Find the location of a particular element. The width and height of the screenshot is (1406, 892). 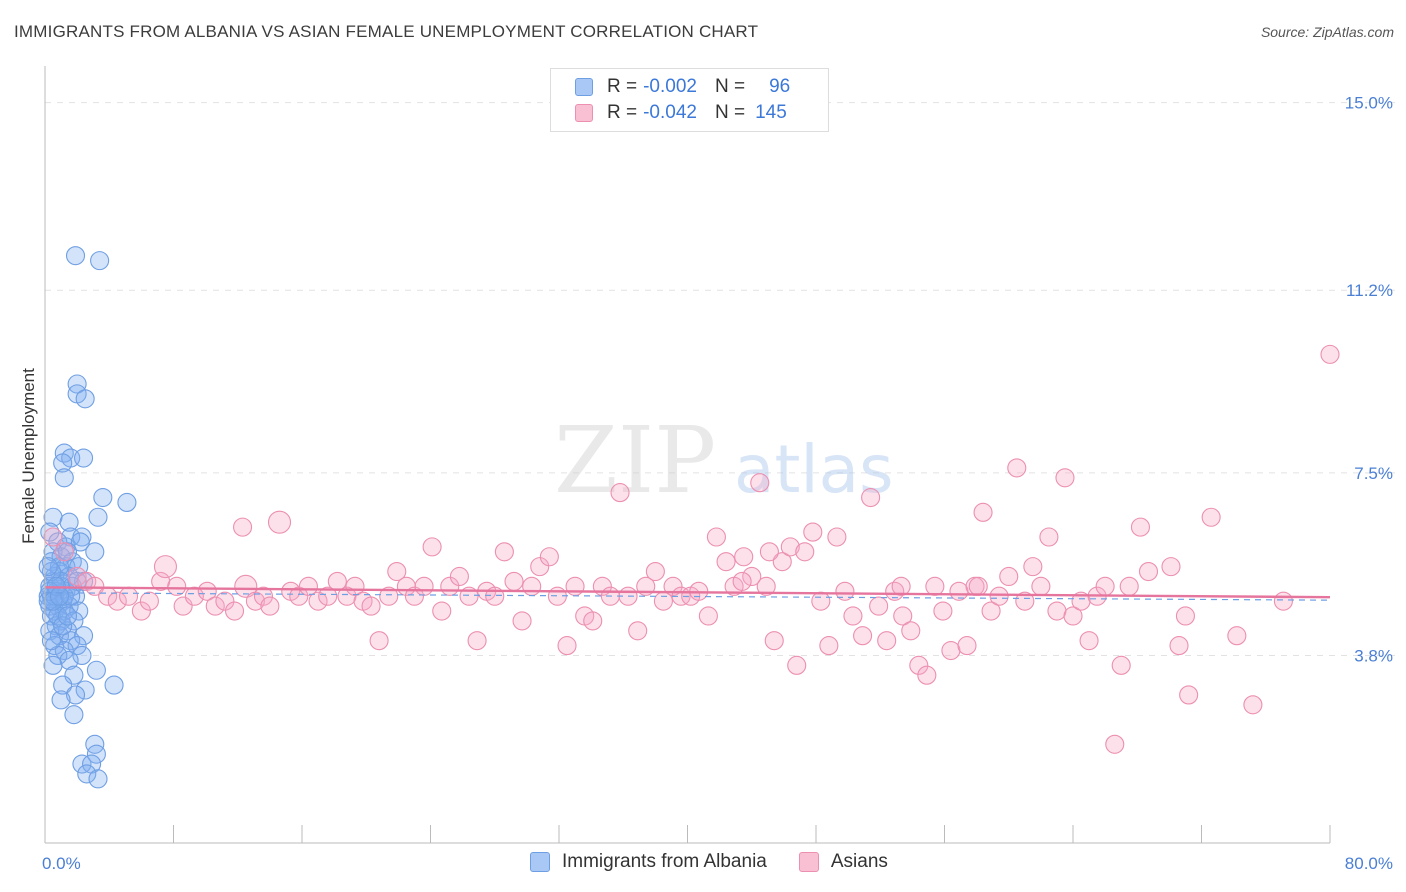

y-tick-label: 3.8% is located at coordinates (1373, 655).